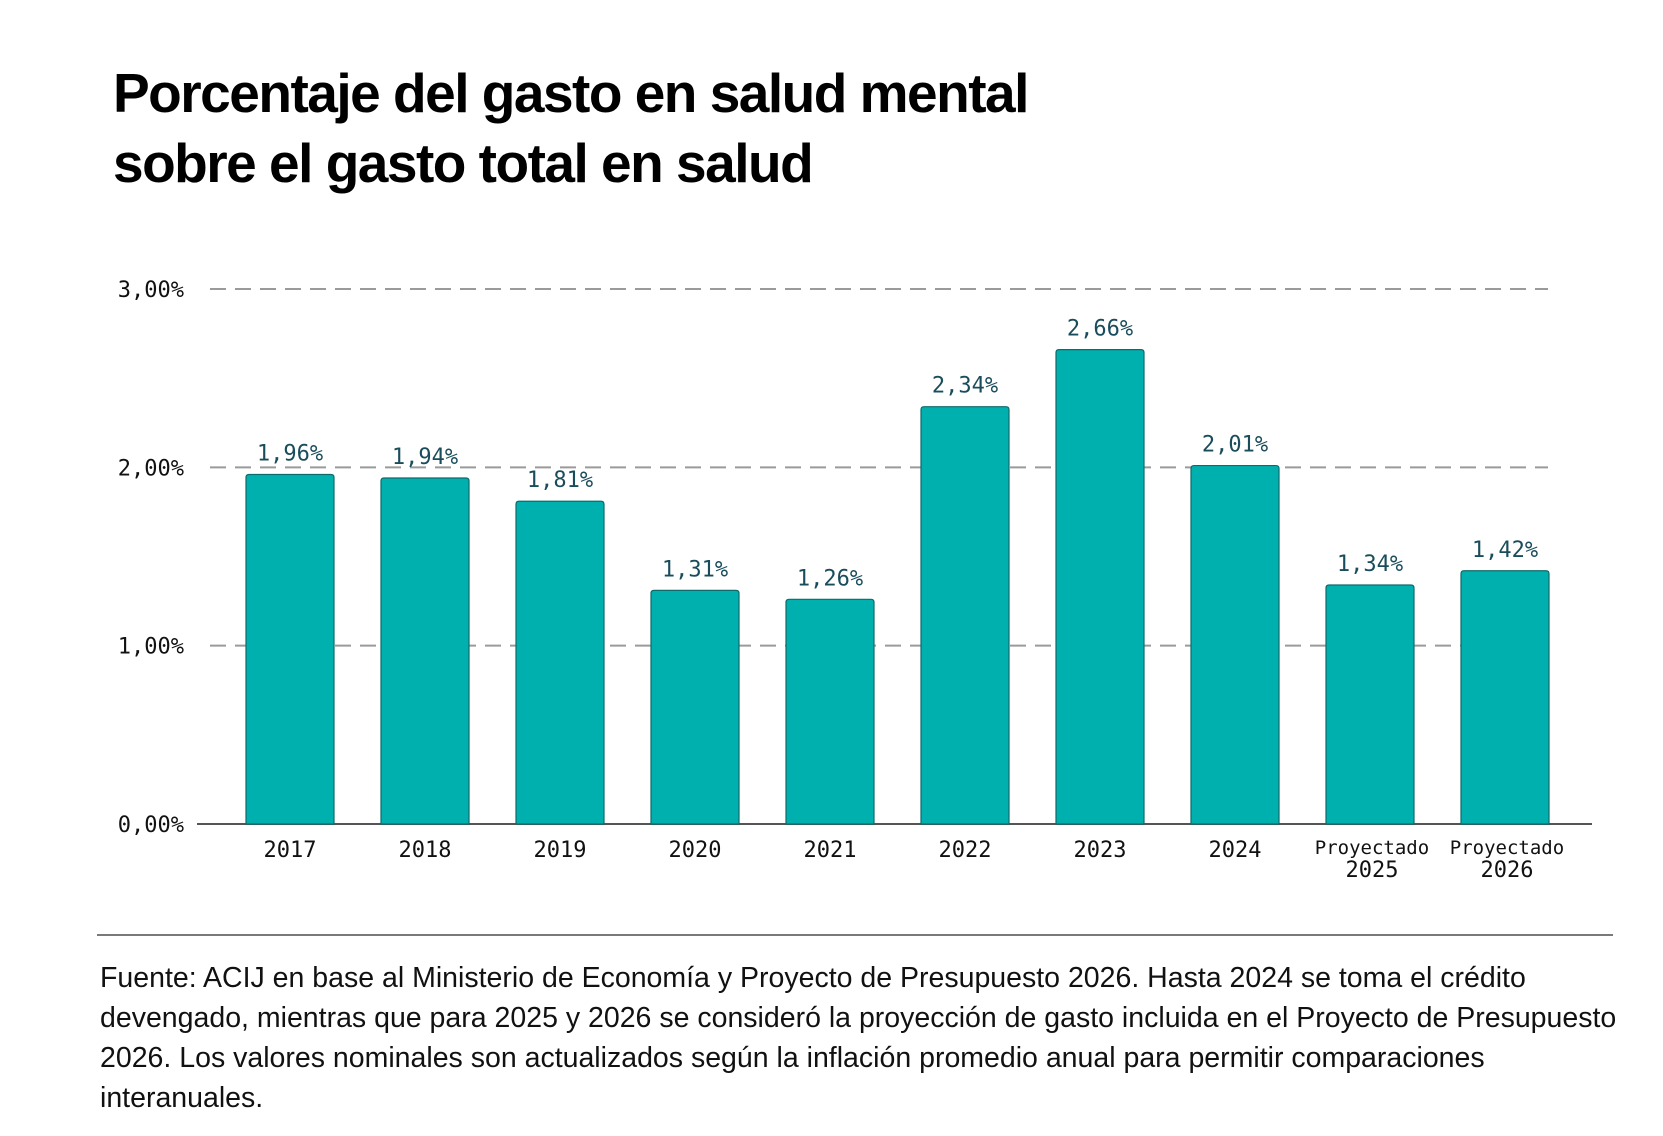 This screenshot has width=1663, height=1136. I want to click on x-tick-label: 2021, so click(830, 850).